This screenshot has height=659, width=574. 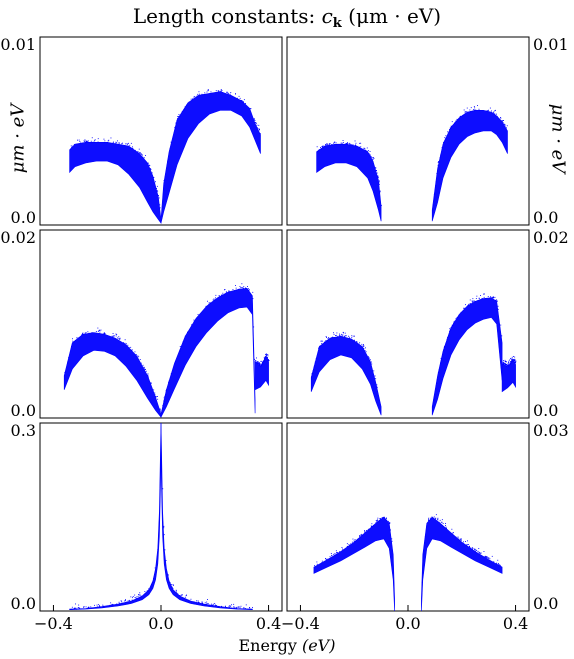 I want to click on panel-row2-left-ytick-top: 0.02, so click(x=18, y=237).